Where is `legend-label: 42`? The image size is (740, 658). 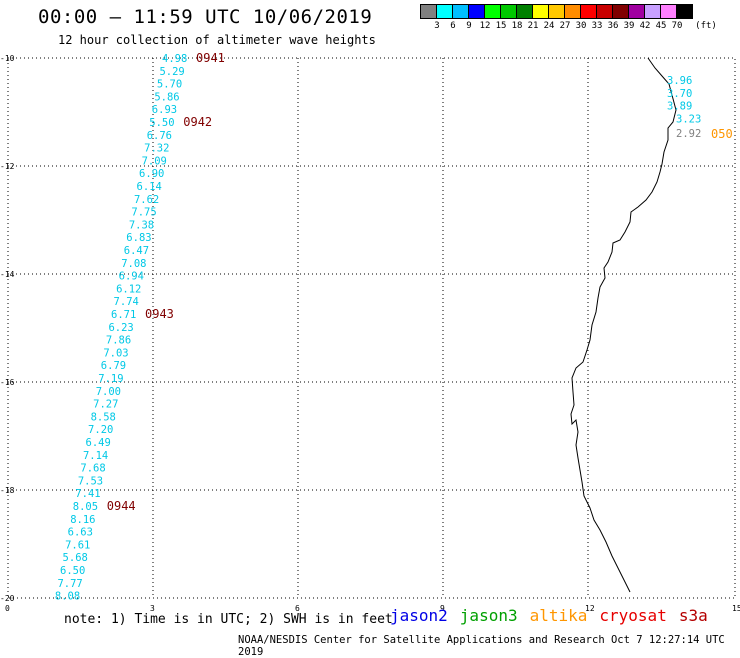 legend-label: 42 is located at coordinates (645, 26).